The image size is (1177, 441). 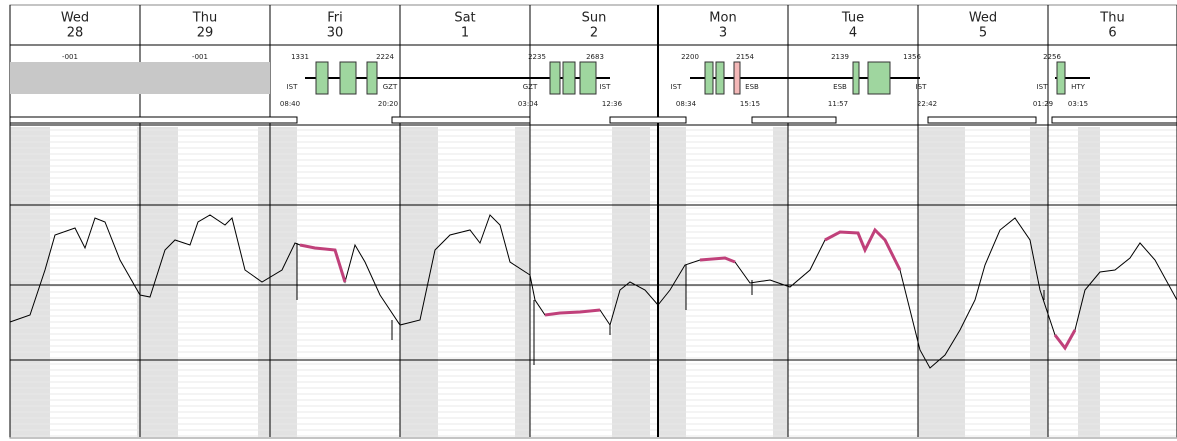 I want to click on duty-label: 2224, so click(x=385, y=57).